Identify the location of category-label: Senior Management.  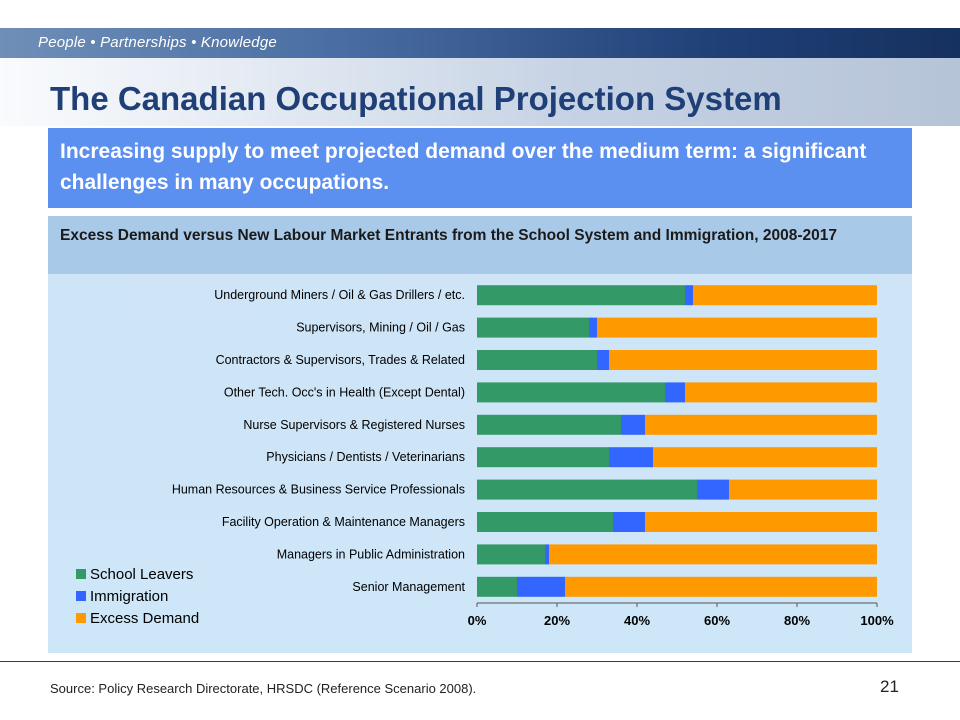
(408, 587).